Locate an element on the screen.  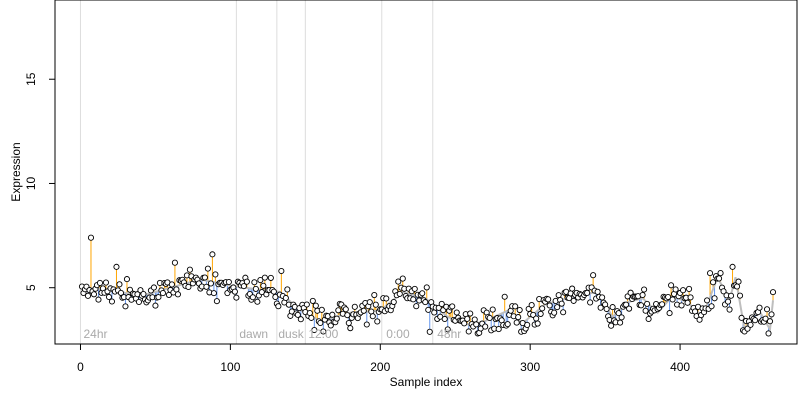
y-tick-label-15: 15 is located at coordinates (31, 79).